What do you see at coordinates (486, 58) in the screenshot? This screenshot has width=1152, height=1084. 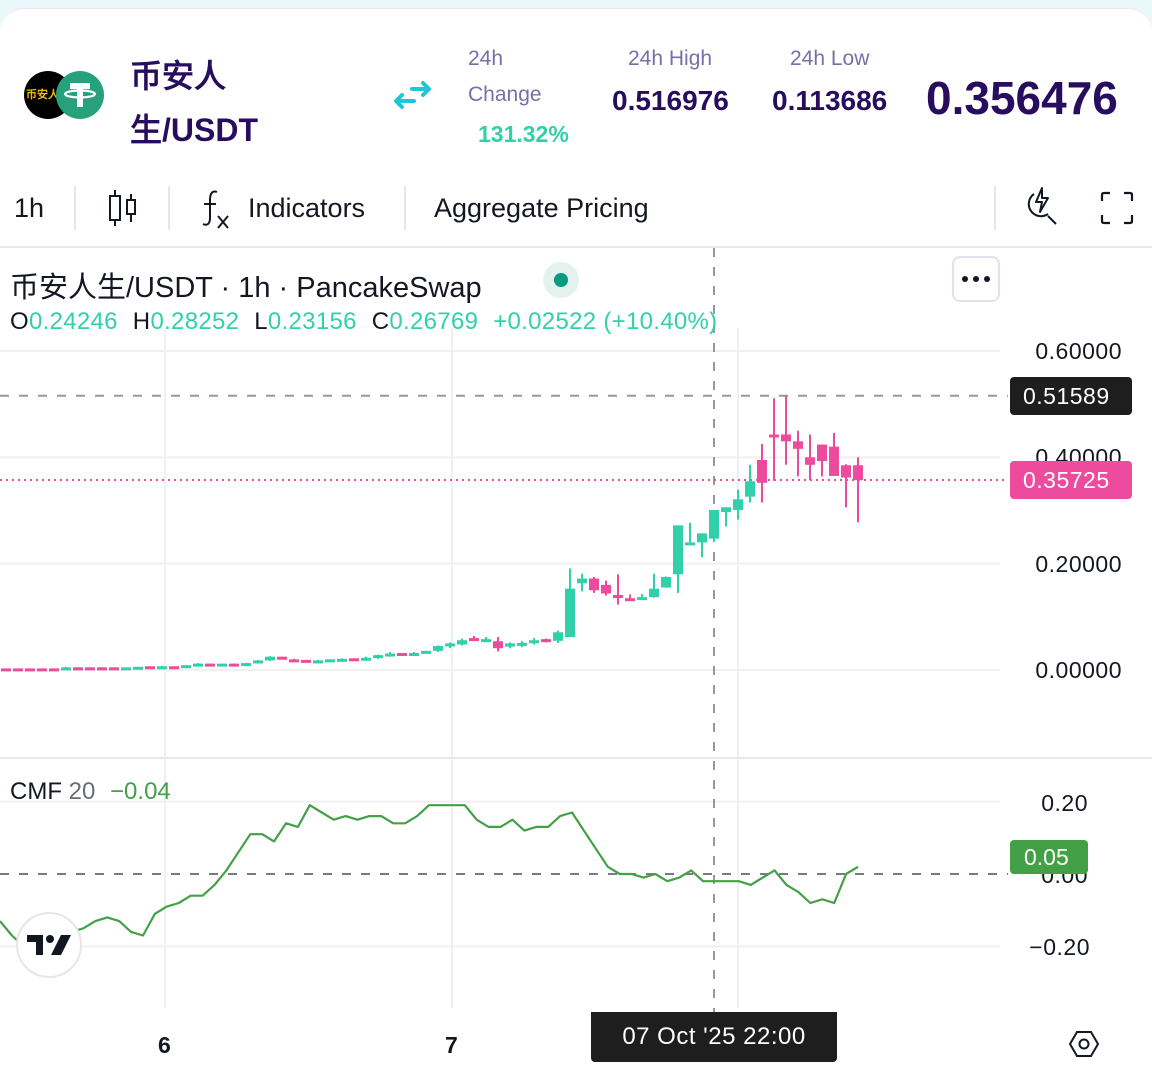 I see `change-label-1: 24h` at bounding box center [486, 58].